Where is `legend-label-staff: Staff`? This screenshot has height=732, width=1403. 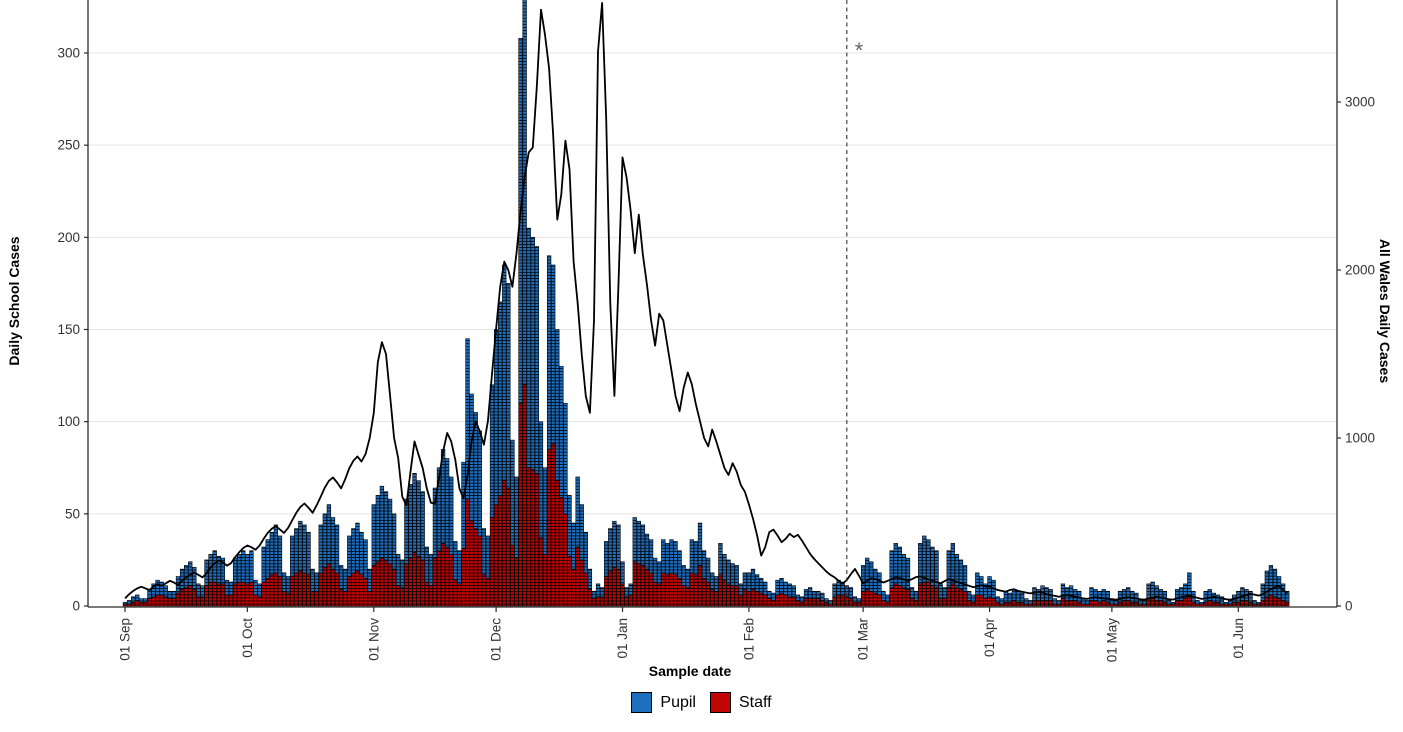 legend-label-staff: Staff is located at coordinates (755, 702).